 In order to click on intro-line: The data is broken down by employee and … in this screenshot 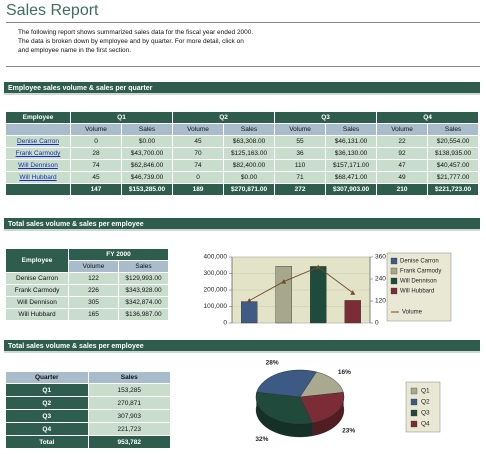, I will do `click(131, 41)`.